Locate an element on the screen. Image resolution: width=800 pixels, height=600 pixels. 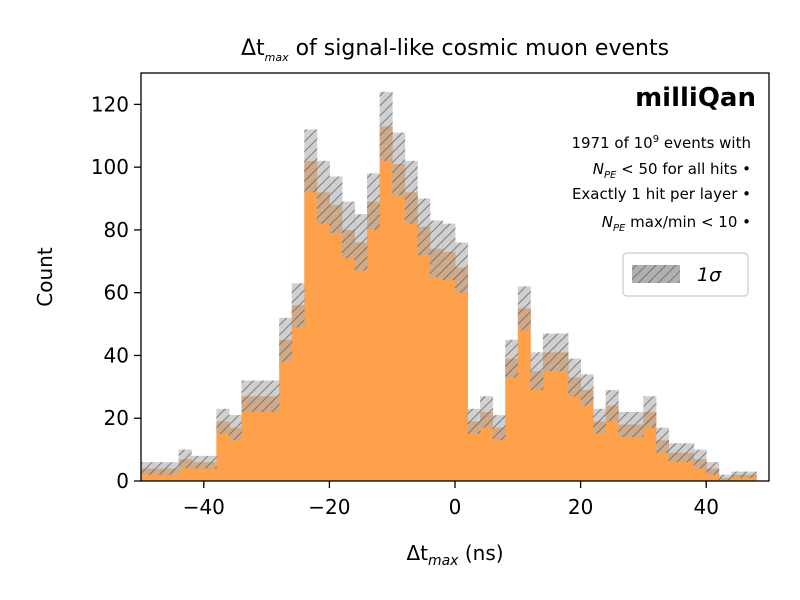
y-tick-label: 80 is located at coordinates (116, 230).